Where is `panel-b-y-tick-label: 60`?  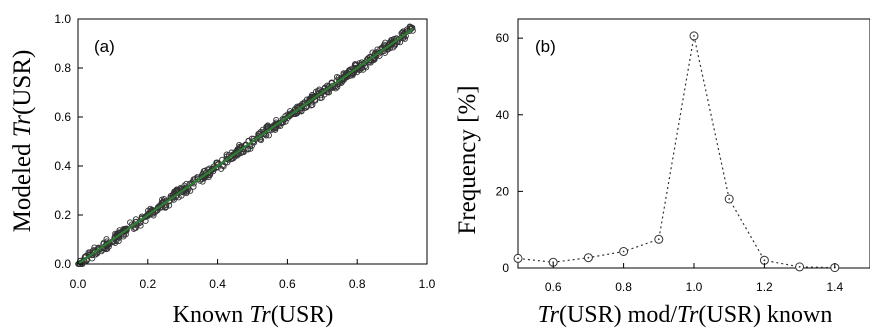 panel-b-y-tick-label: 60 is located at coordinates (503, 38).